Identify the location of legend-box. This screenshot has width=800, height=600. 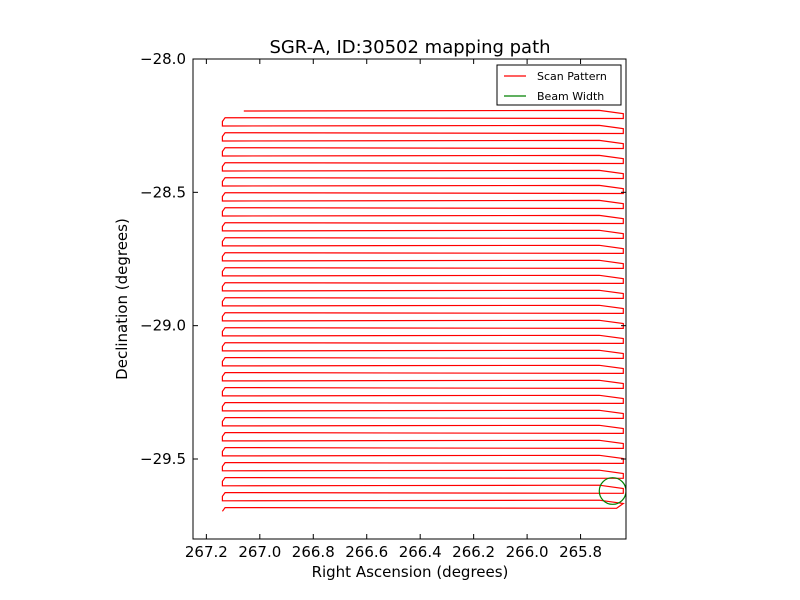
(559, 85).